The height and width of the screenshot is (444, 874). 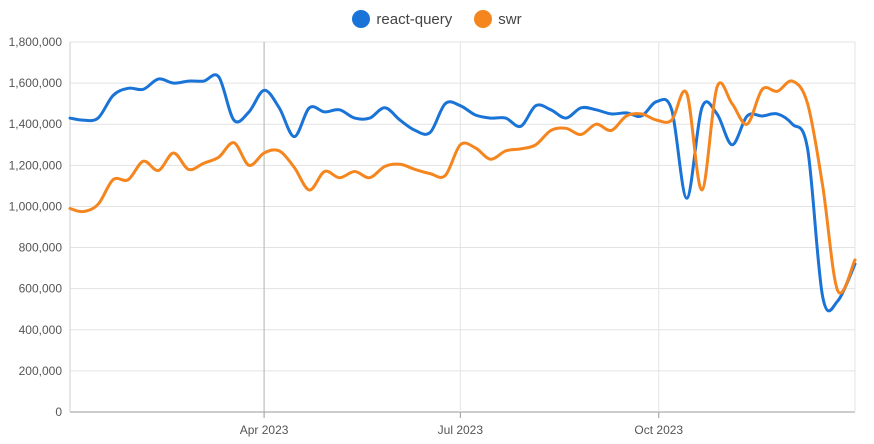 What do you see at coordinates (414, 19) in the screenshot?
I see `legend-label: react-query` at bounding box center [414, 19].